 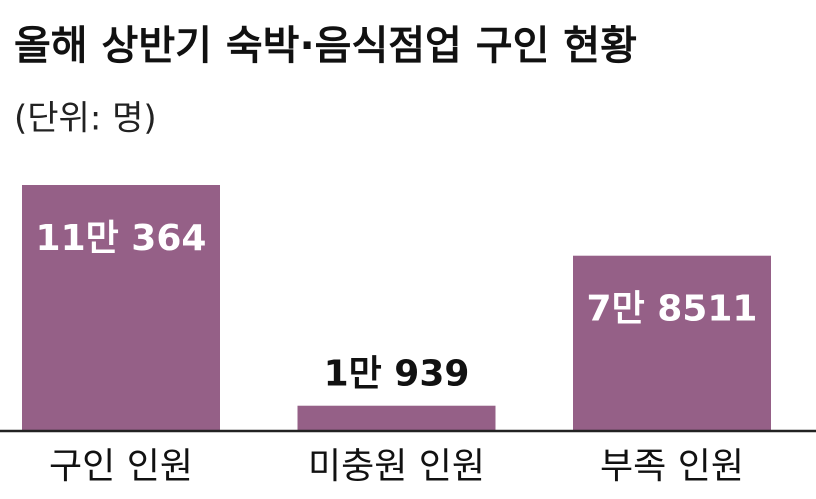 What do you see at coordinates (121, 466) in the screenshot?
I see `x-tick-label: 구인 인원` at bounding box center [121, 466].